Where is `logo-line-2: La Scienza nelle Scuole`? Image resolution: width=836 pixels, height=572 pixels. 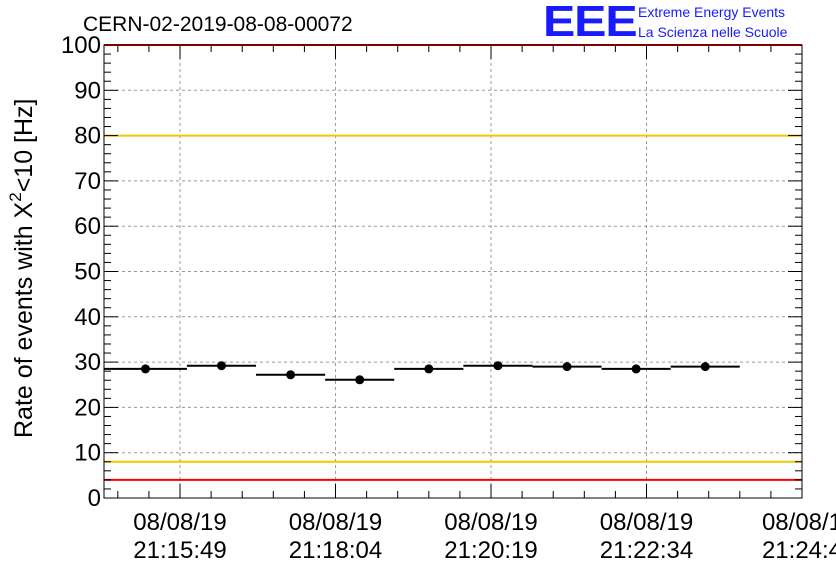
logo-line-2: La Scienza nelle Scuole is located at coordinates (713, 32).